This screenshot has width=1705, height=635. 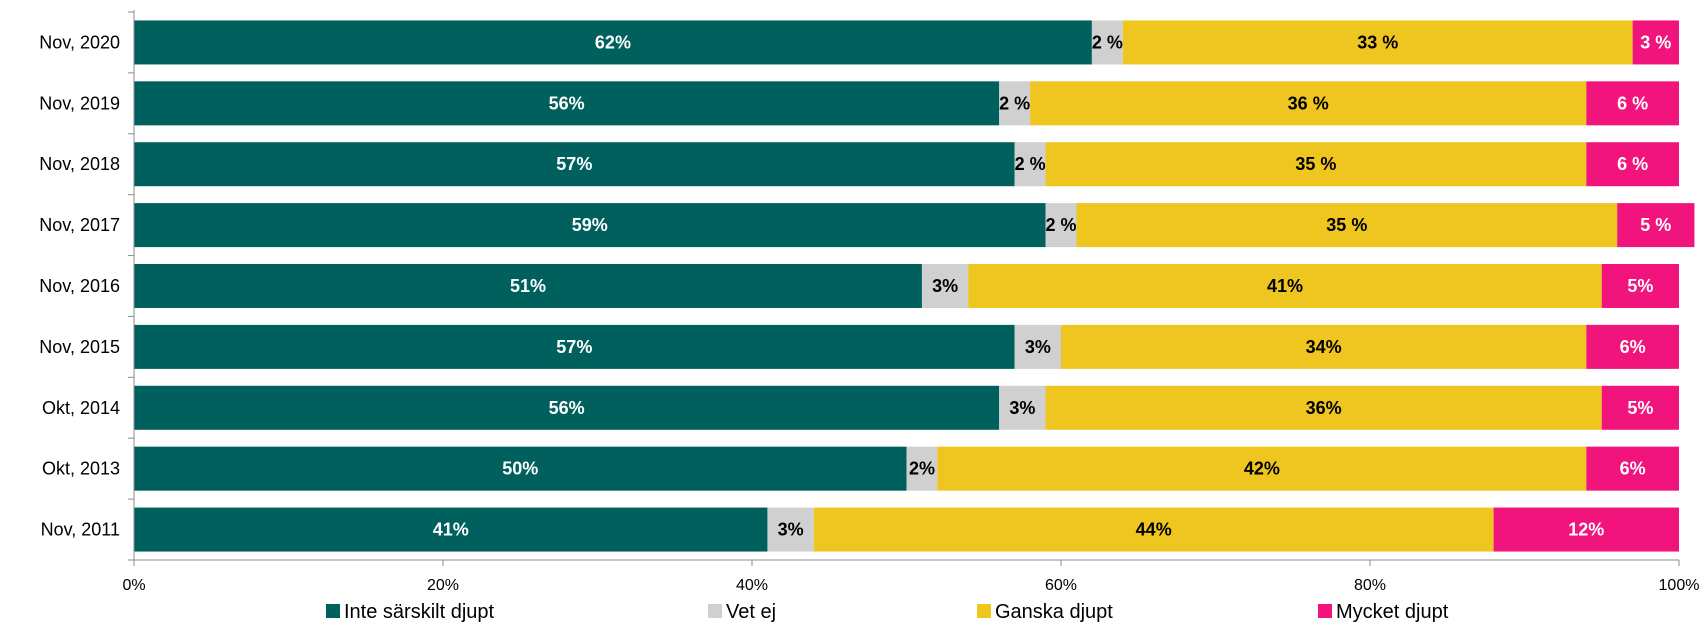 I want to click on legend-label: Inte särskilt djupt, so click(x=419, y=612).